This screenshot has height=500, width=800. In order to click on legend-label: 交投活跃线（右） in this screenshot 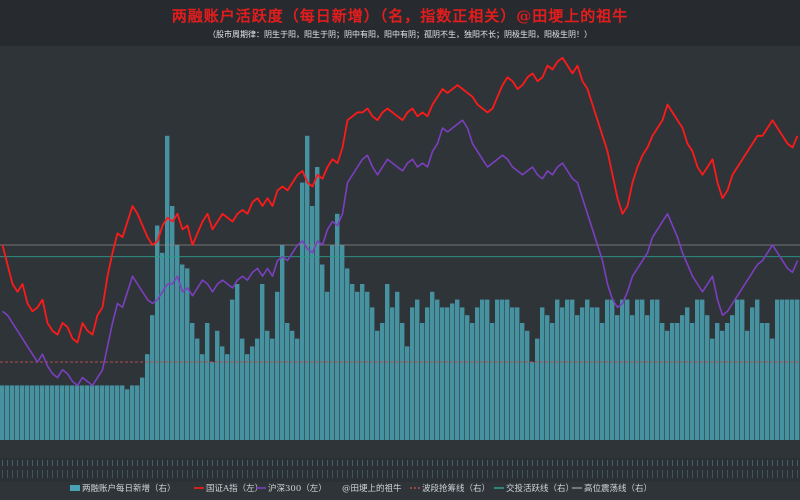, I will do `click(540, 488)`.